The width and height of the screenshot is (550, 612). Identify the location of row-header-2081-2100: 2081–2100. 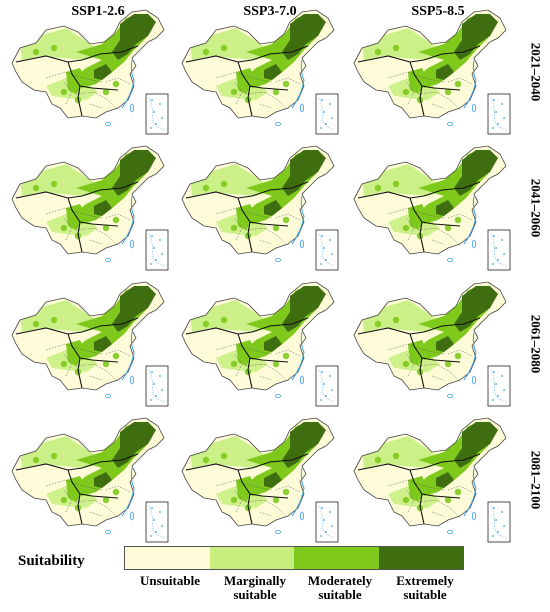
(535, 479).